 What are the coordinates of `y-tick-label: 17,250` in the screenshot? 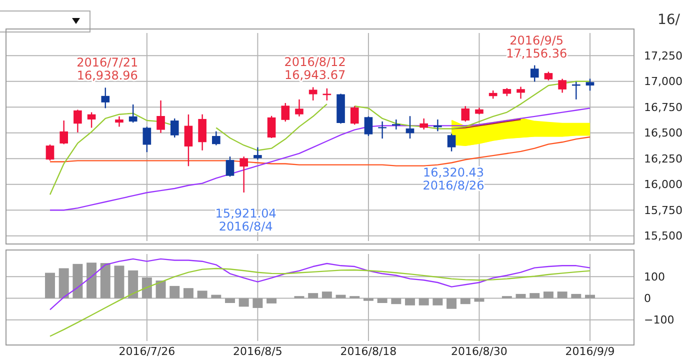 It's located at (663, 56).